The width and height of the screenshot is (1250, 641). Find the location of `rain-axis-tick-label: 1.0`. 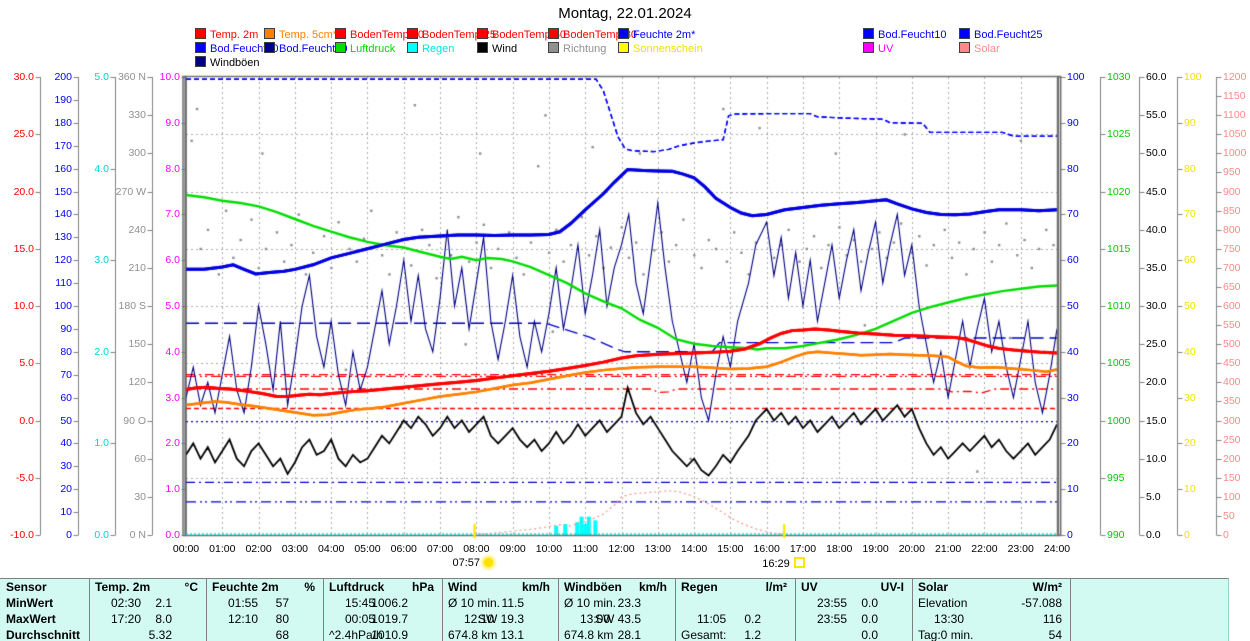

rain-axis-tick-label: 1.0 is located at coordinates (101, 443).